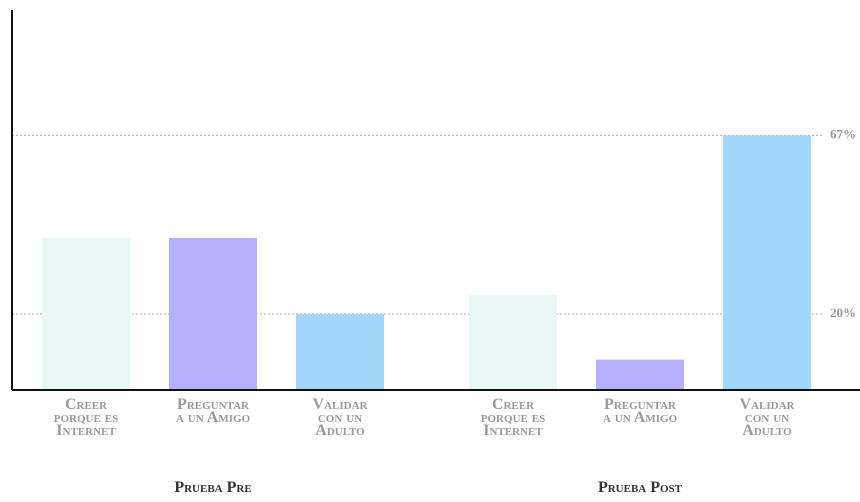 The height and width of the screenshot is (502, 860). Describe the element at coordinates (843, 133) in the screenshot. I see `y-tick-label: 67%` at that location.